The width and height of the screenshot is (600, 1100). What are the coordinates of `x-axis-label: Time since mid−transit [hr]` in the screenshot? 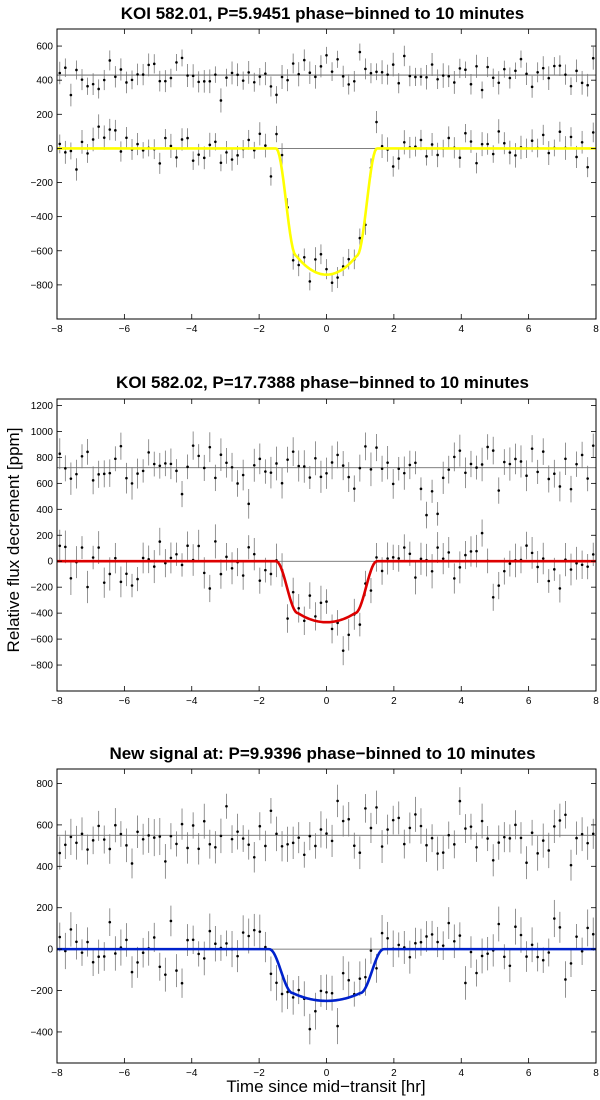 It's located at (325, 1086).